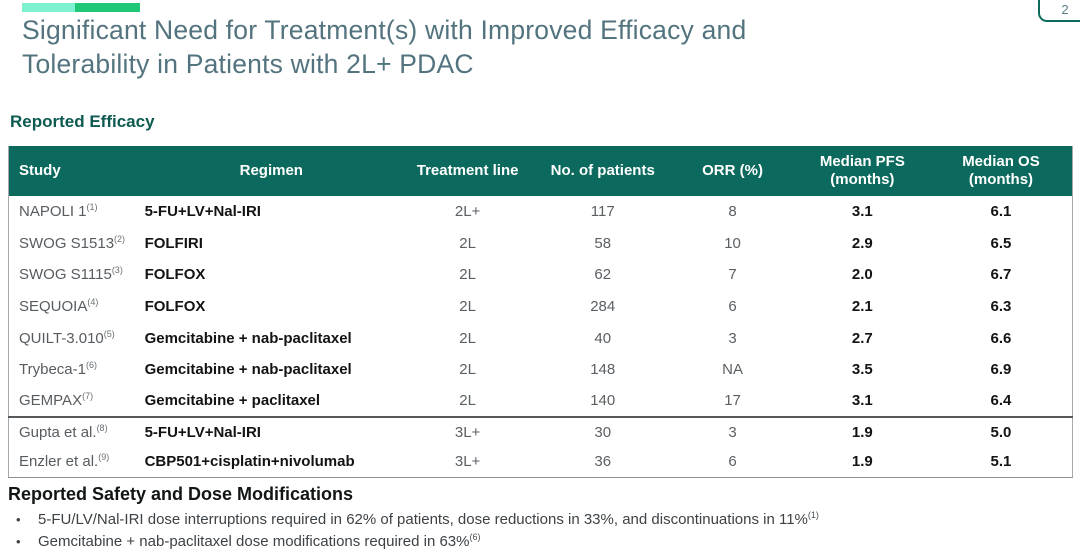  What do you see at coordinates (603, 171) in the screenshot?
I see `column-header-patients: No. of patients` at bounding box center [603, 171].